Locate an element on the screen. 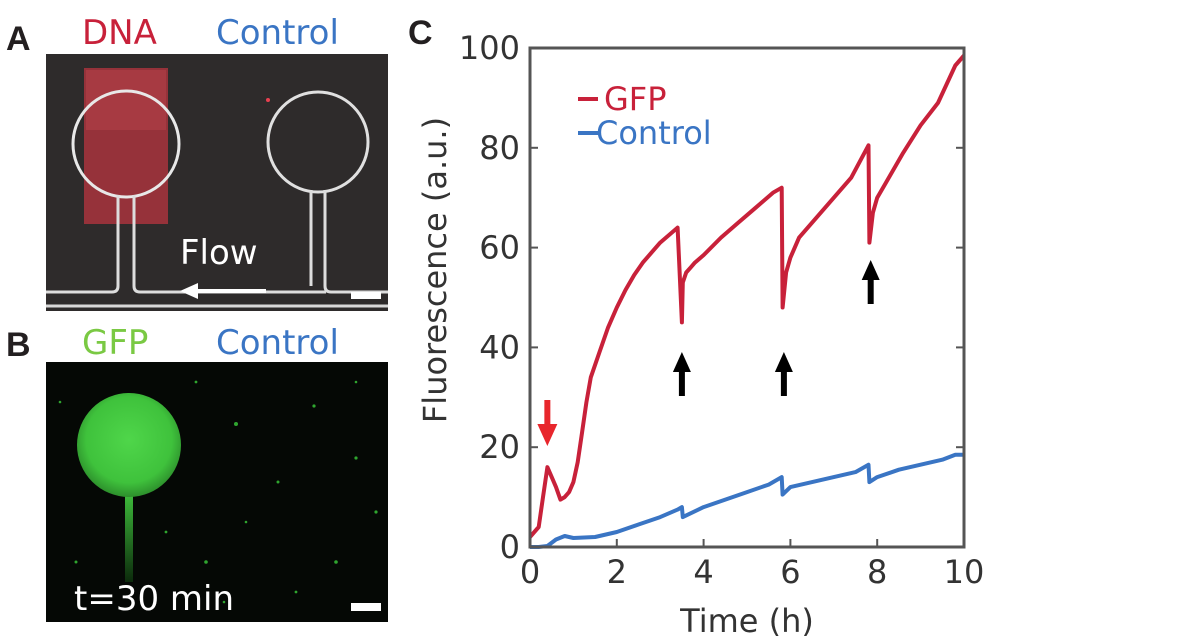  y-tick-label: 0 is located at coordinates (510, 547).